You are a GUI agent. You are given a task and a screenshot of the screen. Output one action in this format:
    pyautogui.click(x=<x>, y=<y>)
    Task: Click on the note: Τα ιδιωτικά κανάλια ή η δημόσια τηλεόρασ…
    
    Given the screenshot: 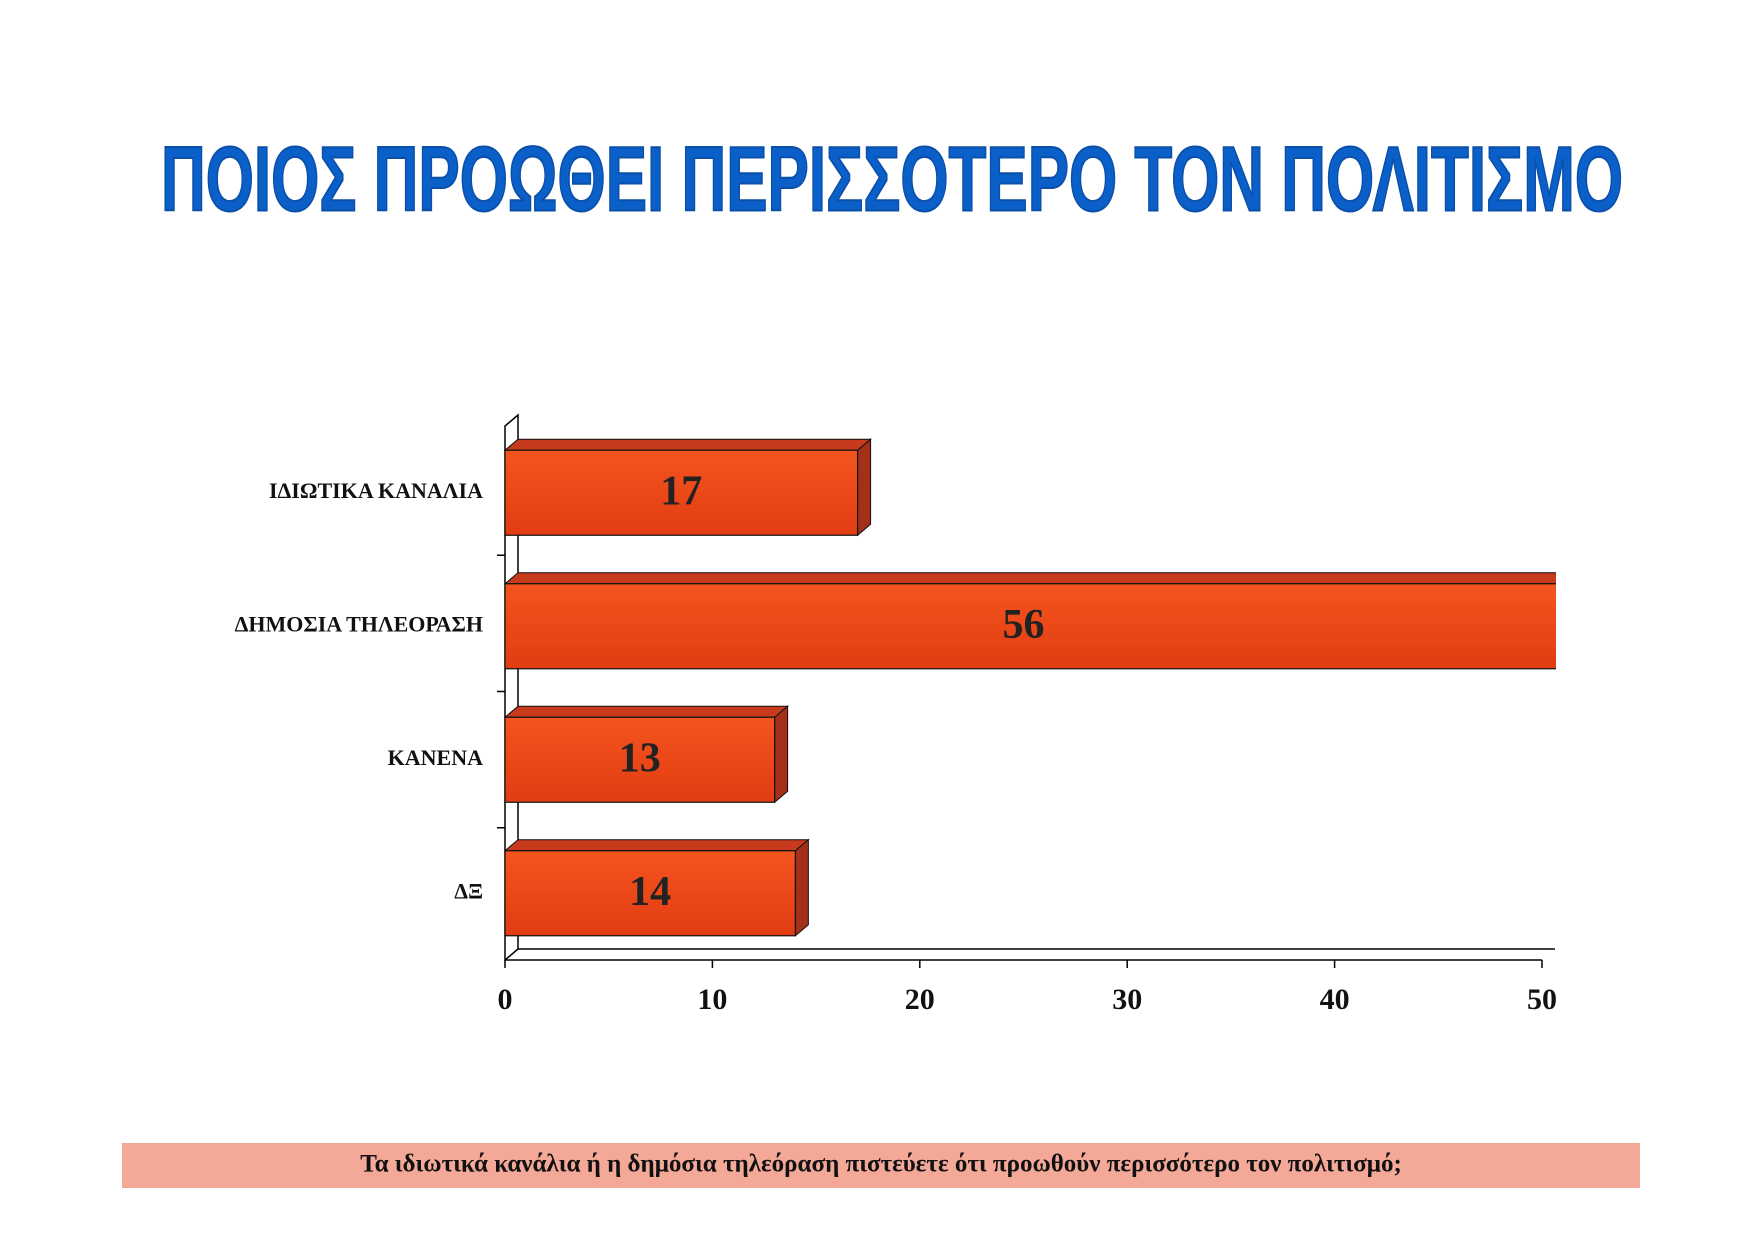 What is the action you would take?
    pyautogui.click(x=881, y=1164)
    